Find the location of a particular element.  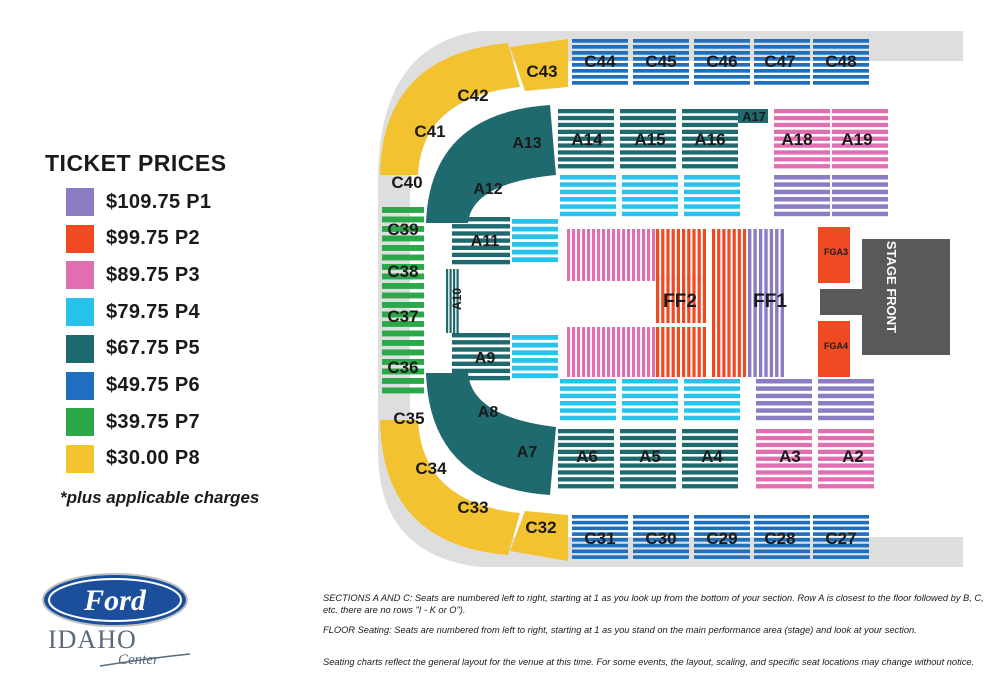

section-a5-label: A5 is located at coordinates (650, 456).